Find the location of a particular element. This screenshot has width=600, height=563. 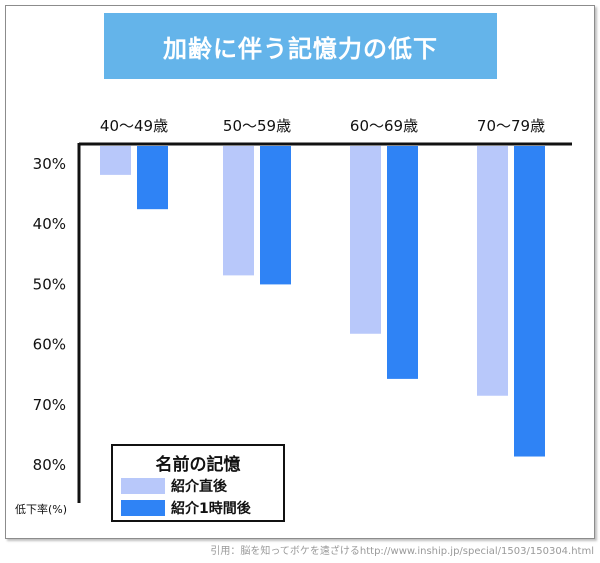

y-tick-label-60: 60% is located at coordinates (49, 345).